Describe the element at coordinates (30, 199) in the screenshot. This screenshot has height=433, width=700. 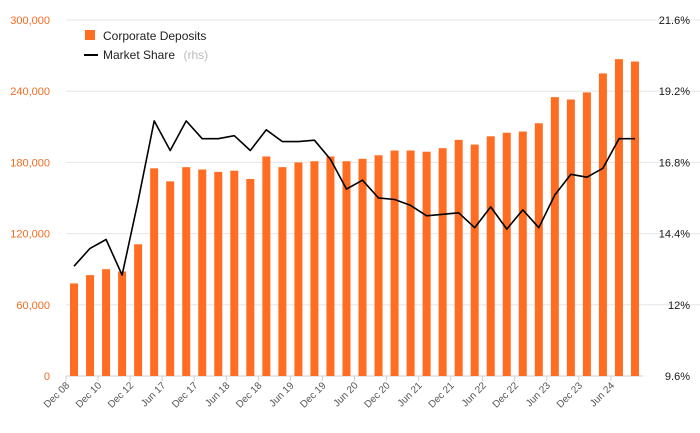
I see `left-axis-ticks: 0 60,000 120,000 180,000 240,000 300,000` at that location.